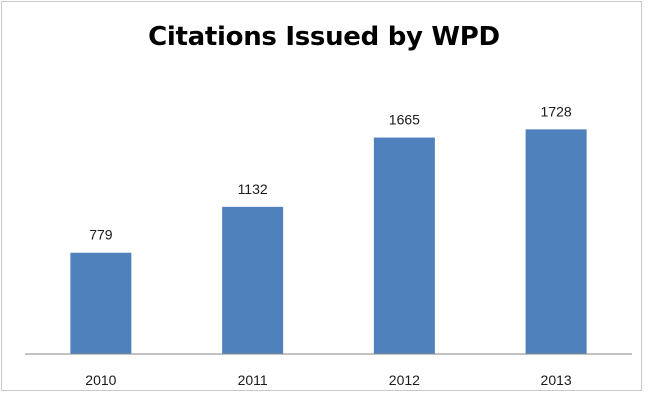 The image size is (648, 395). What do you see at coordinates (556, 241) in the screenshot?
I see `bar-2013` at bounding box center [556, 241].